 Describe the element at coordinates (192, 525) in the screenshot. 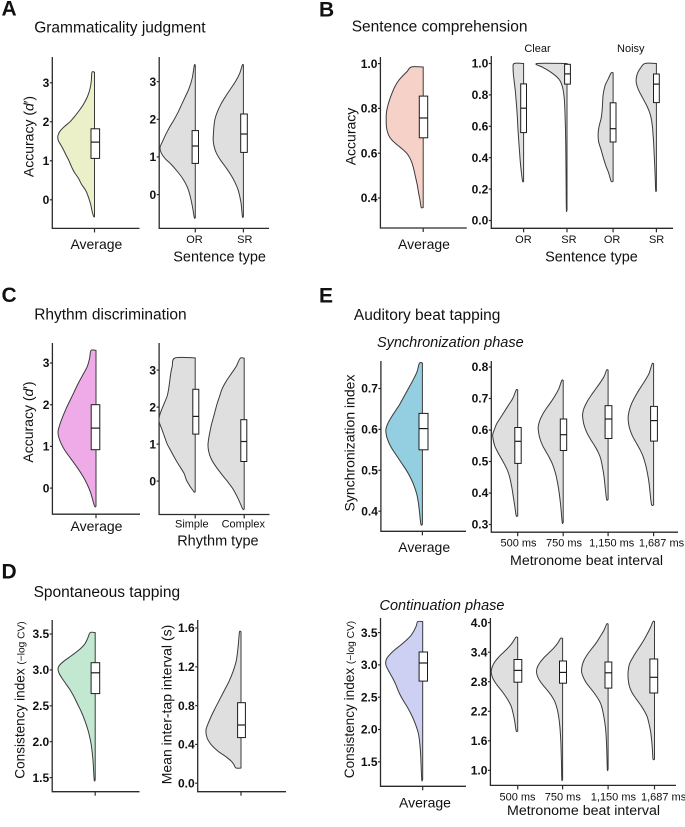

I see `svg-text: Simple` at that location.